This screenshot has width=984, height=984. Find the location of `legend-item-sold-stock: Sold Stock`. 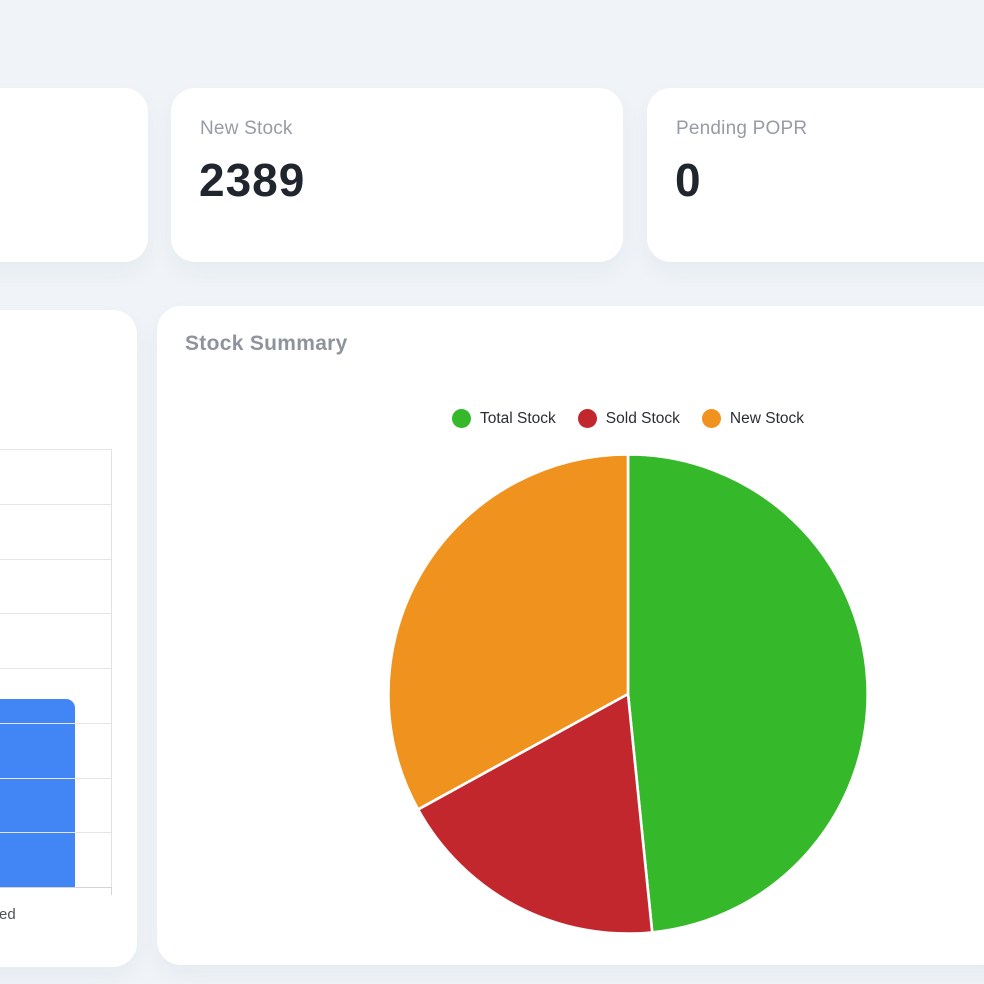

legend-item-sold-stock: Sold Stock is located at coordinates (628, 418).